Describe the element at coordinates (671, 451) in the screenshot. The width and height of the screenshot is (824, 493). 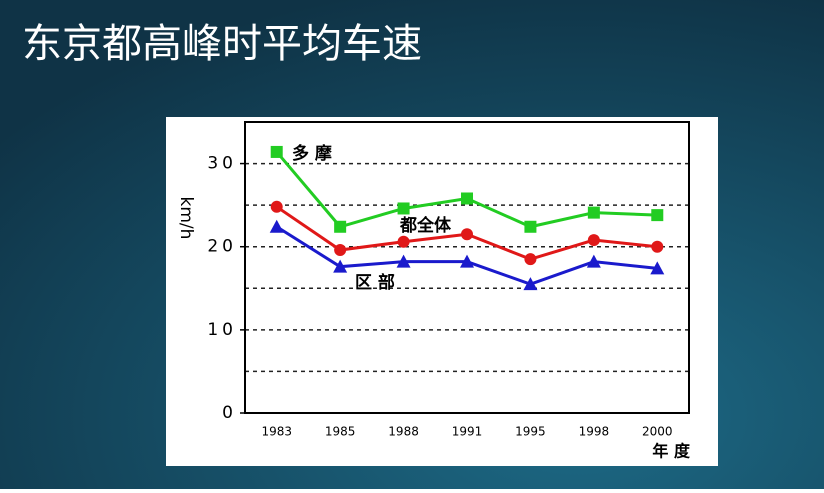
I see `x-axis-label: 年 度` at that location.